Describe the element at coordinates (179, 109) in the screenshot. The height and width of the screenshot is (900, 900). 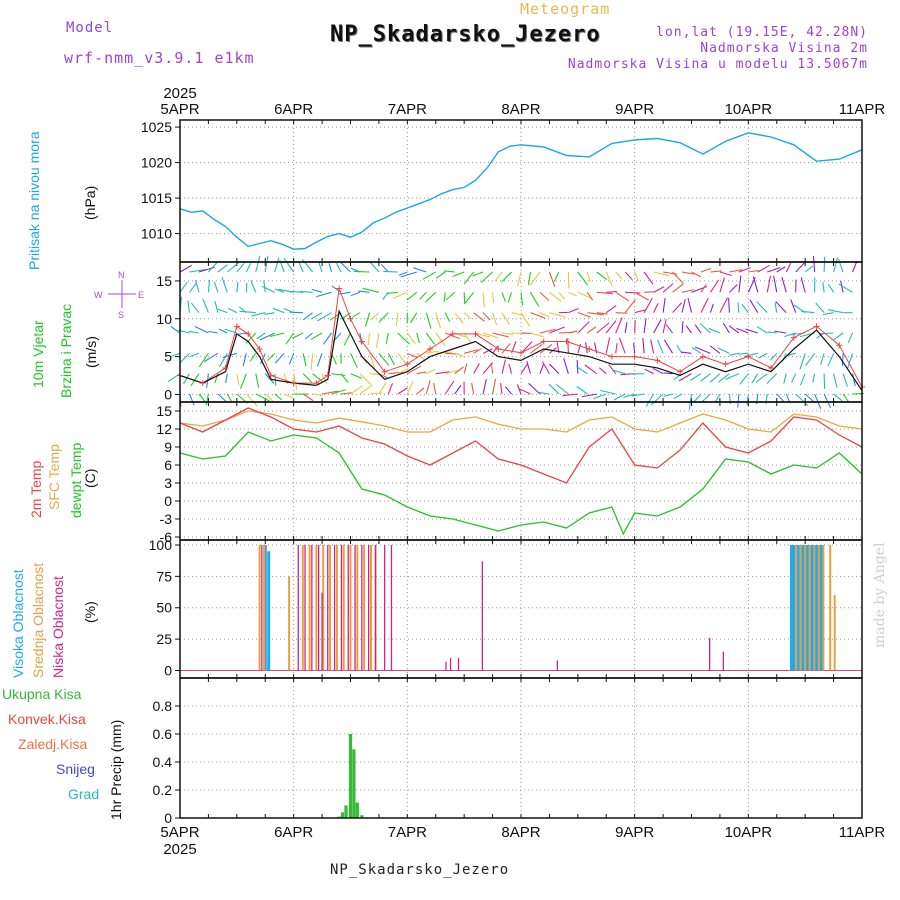
I see `x-tick-label-top: 5APR` at that location.